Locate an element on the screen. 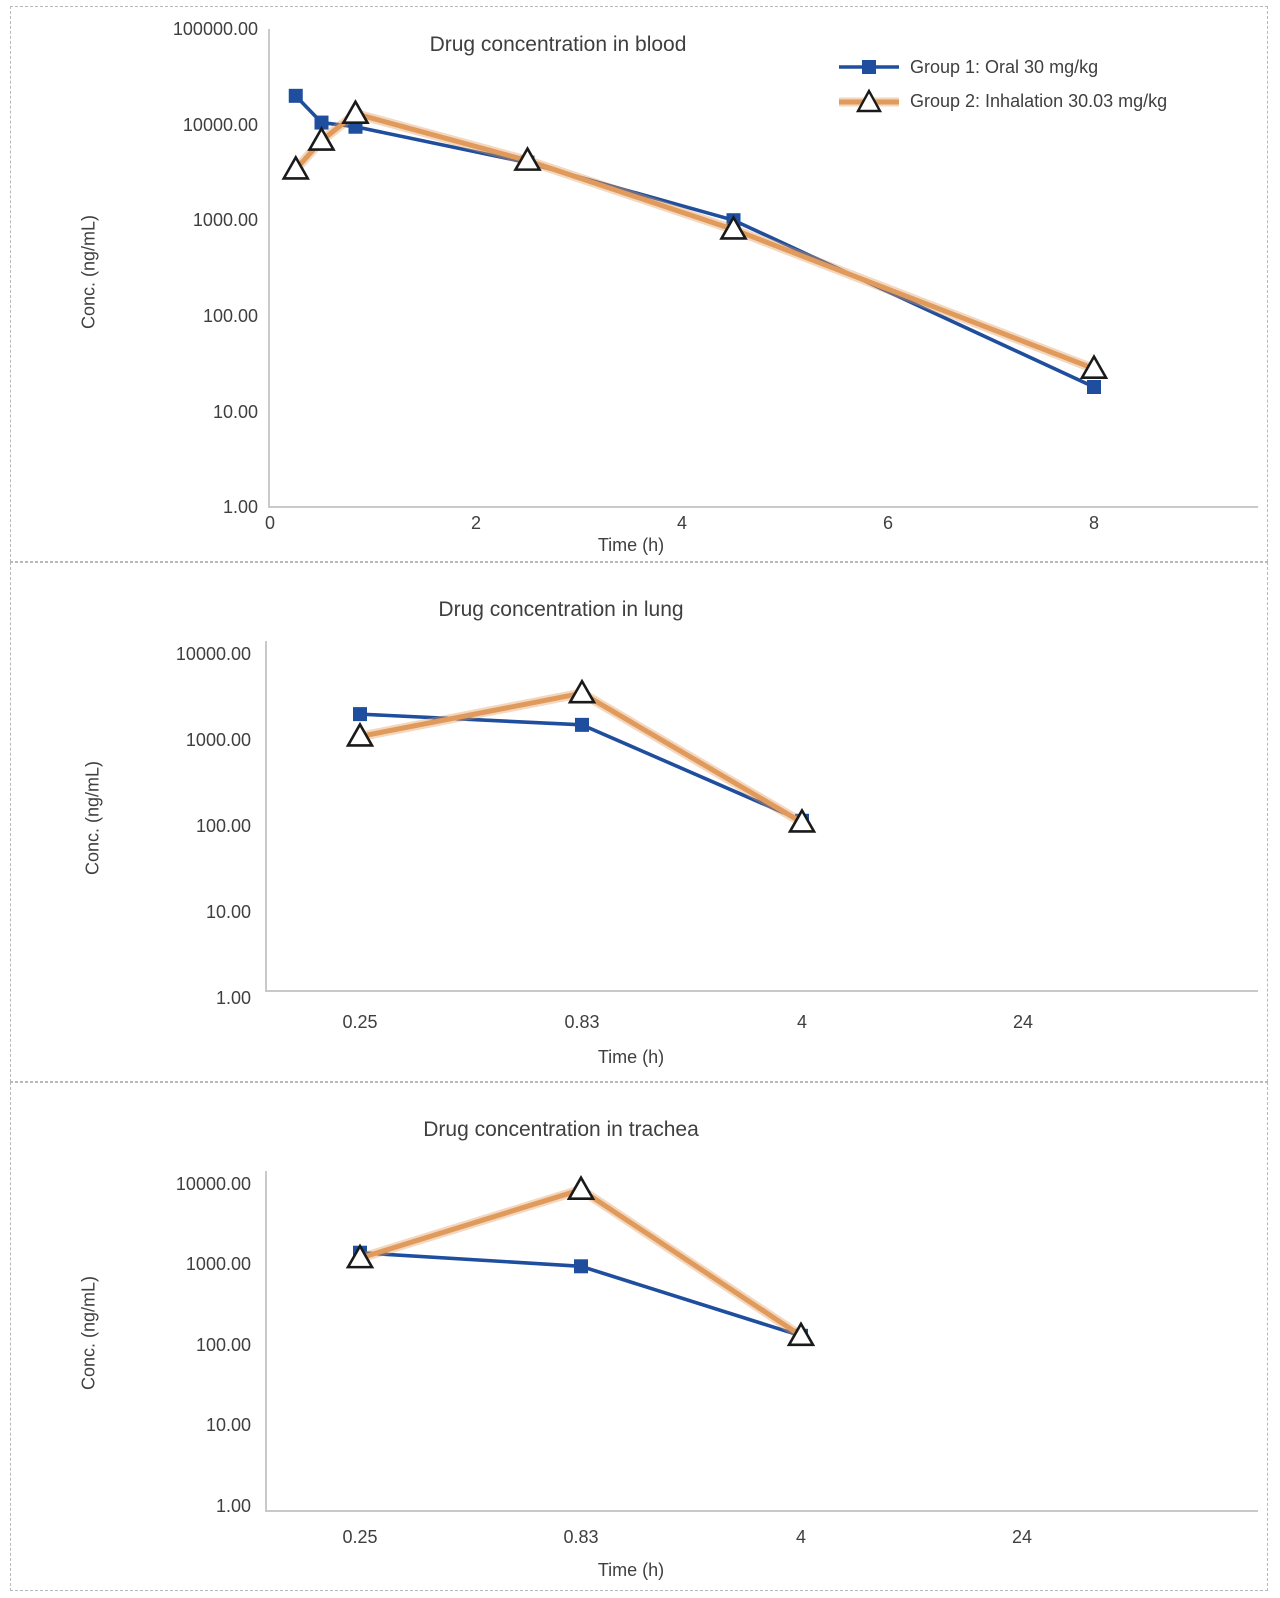 The height and width of the screenshot is (1598, 1280). x-tick-label: 0 is located at coordinates (270, 523).